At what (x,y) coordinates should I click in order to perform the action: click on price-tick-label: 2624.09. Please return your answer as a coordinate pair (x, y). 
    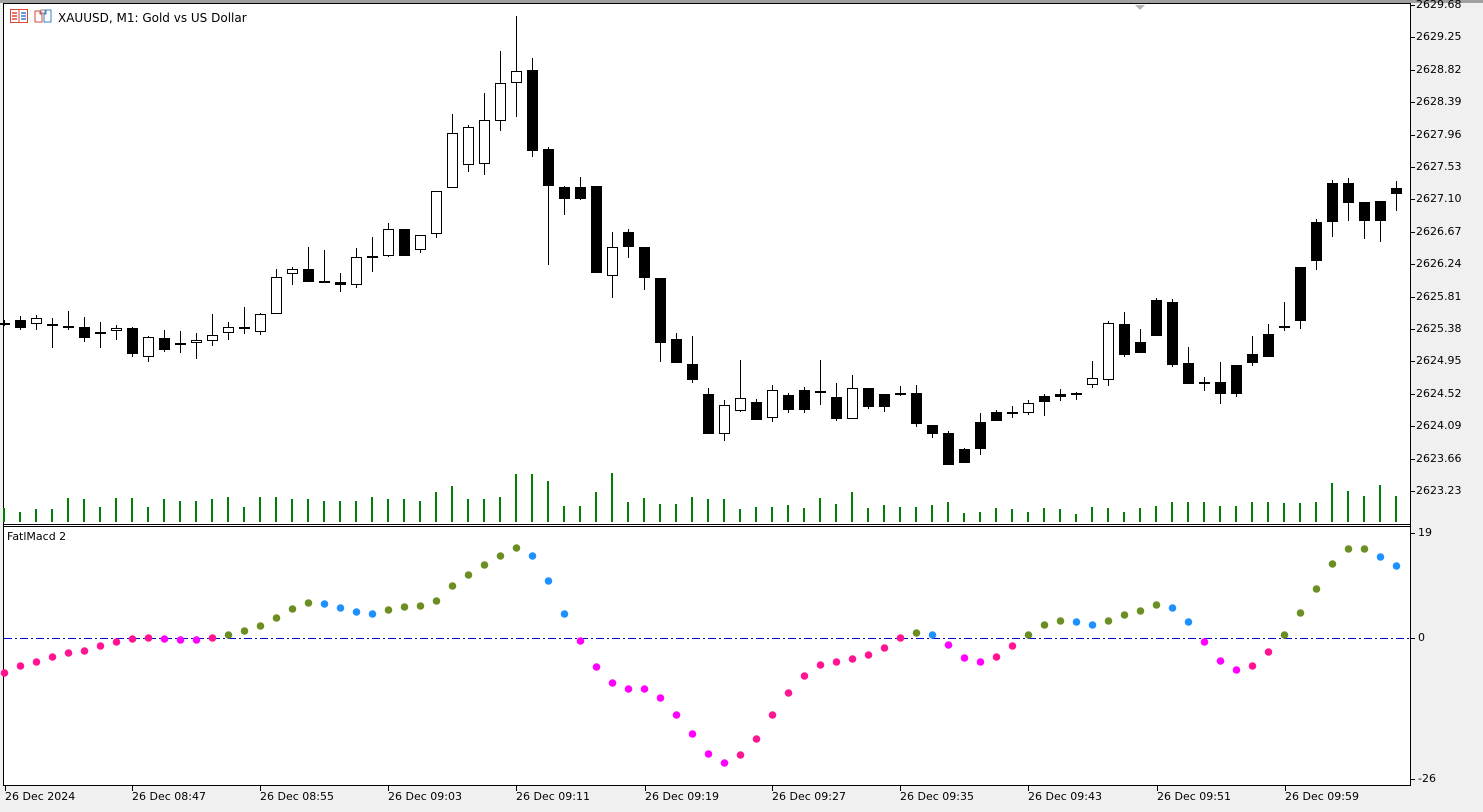
    Looking at the image, I should click on (1439, 425).